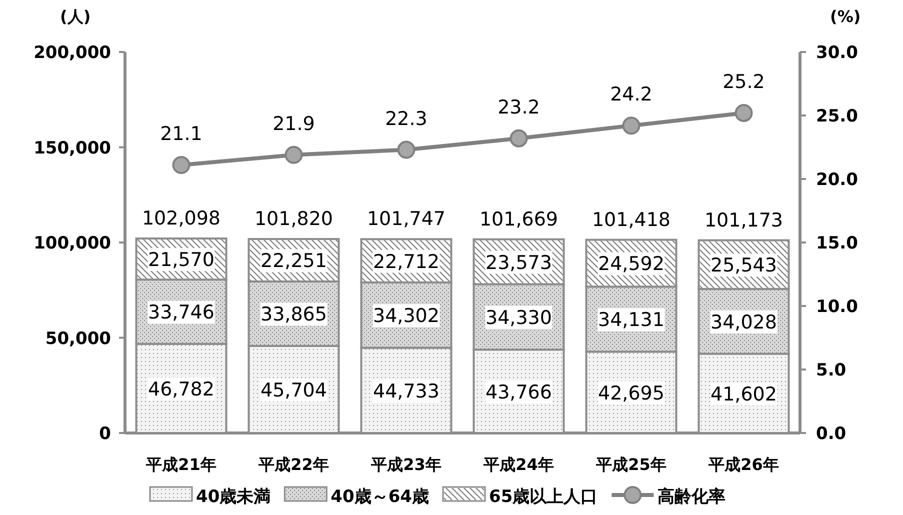 The image size is (903, 515). What do you see at coordinates (519, 107) in the screenshot?
I see `data-label: 23.2` at bounding box center [519, 107].